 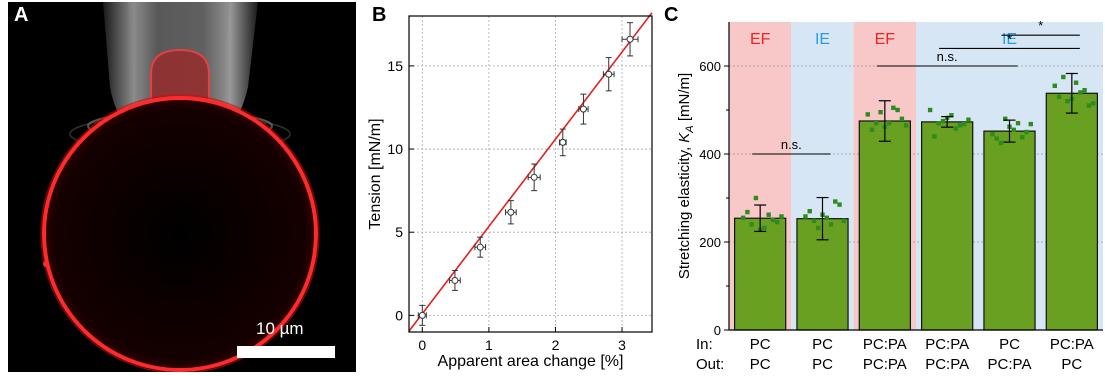 I want to click on y-tick-label: 0, so click(x=717, y=330).